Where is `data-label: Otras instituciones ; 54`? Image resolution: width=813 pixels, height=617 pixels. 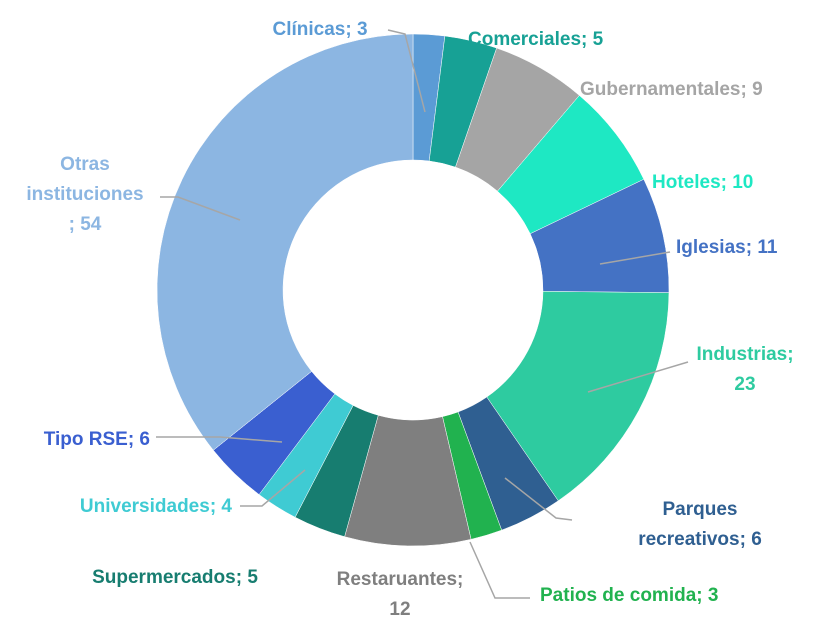 data-label: Otras instituciones ; 54 is located at coordinates (84, 194).